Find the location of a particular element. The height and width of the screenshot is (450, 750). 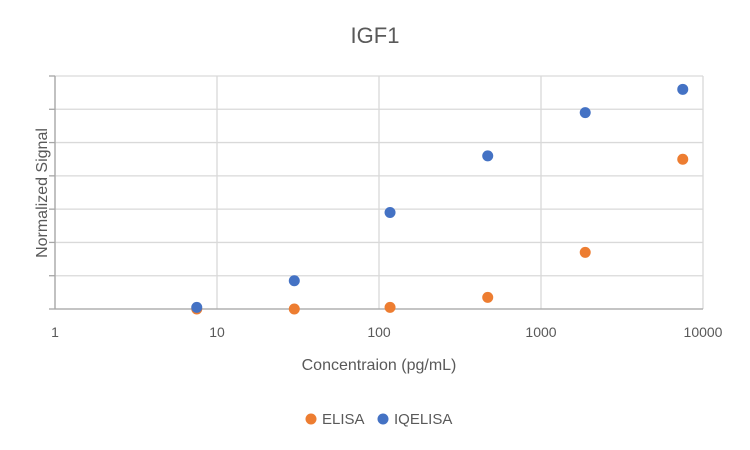

legend: ELISA IQELISA is located at coordinates (378, 419).